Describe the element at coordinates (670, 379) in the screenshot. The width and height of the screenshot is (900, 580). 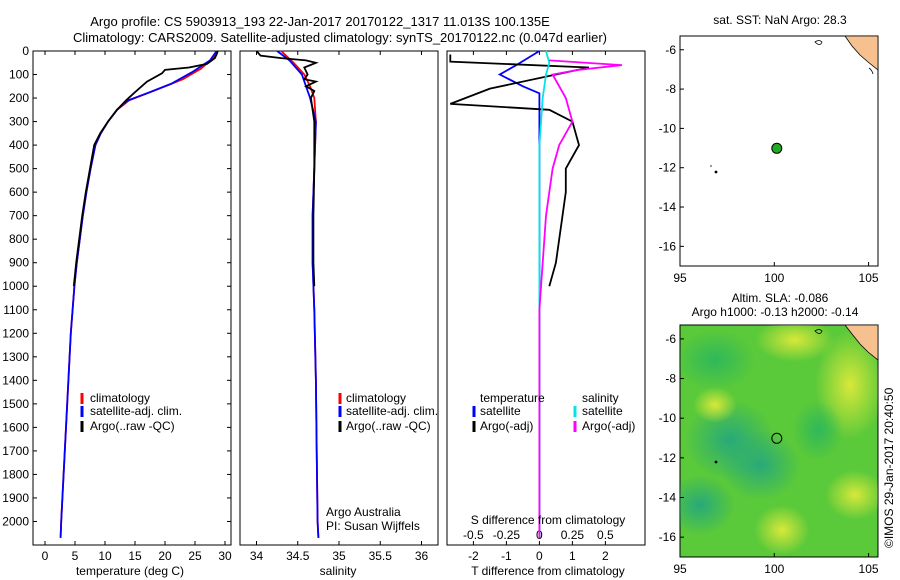
I see `y-tick-label: -8` at that location.